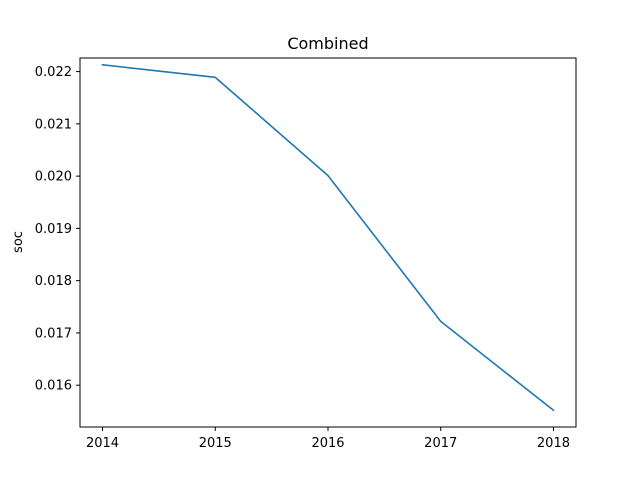 This screenshot has height=480, width=640. What do you see at coordinates (53, 333) in the screenshot?
I see `y-tick-label: 0.017` at bounding box center [53, 333].